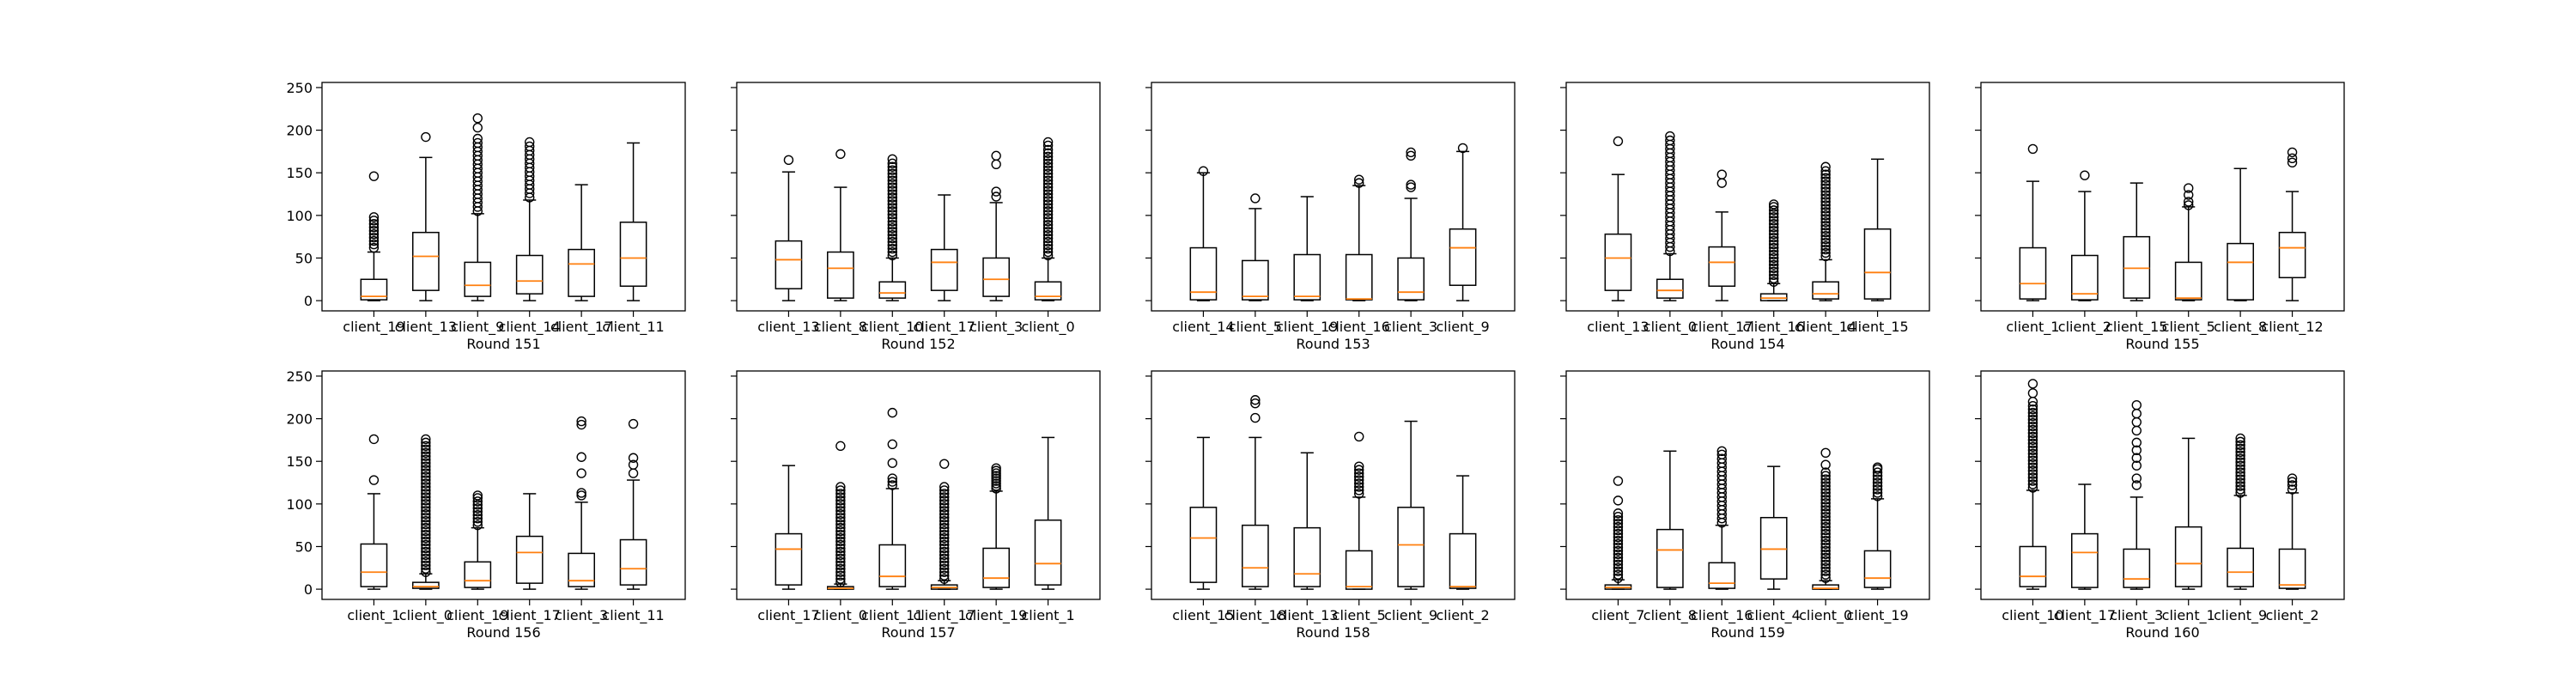 This screenshot has width=2576, height=687. I want to click on x-tick-label: client_14, so click(1203, 327).